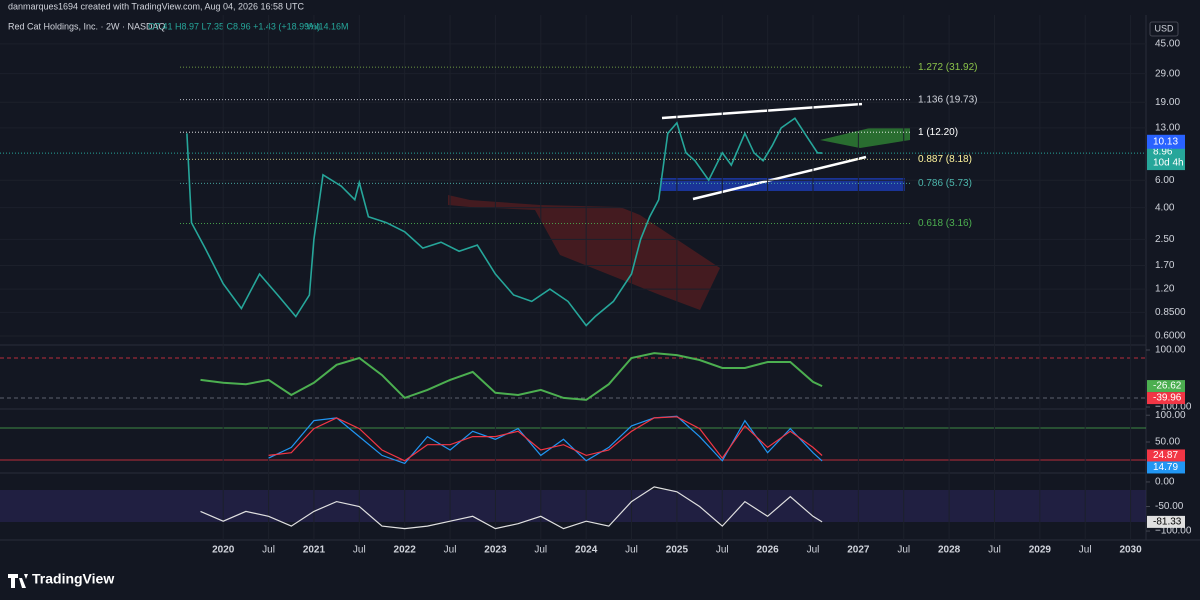 This screenshot has width=1200, height=600. I want to click on indicator-badge-label: 24.87, so click(1165, 455).